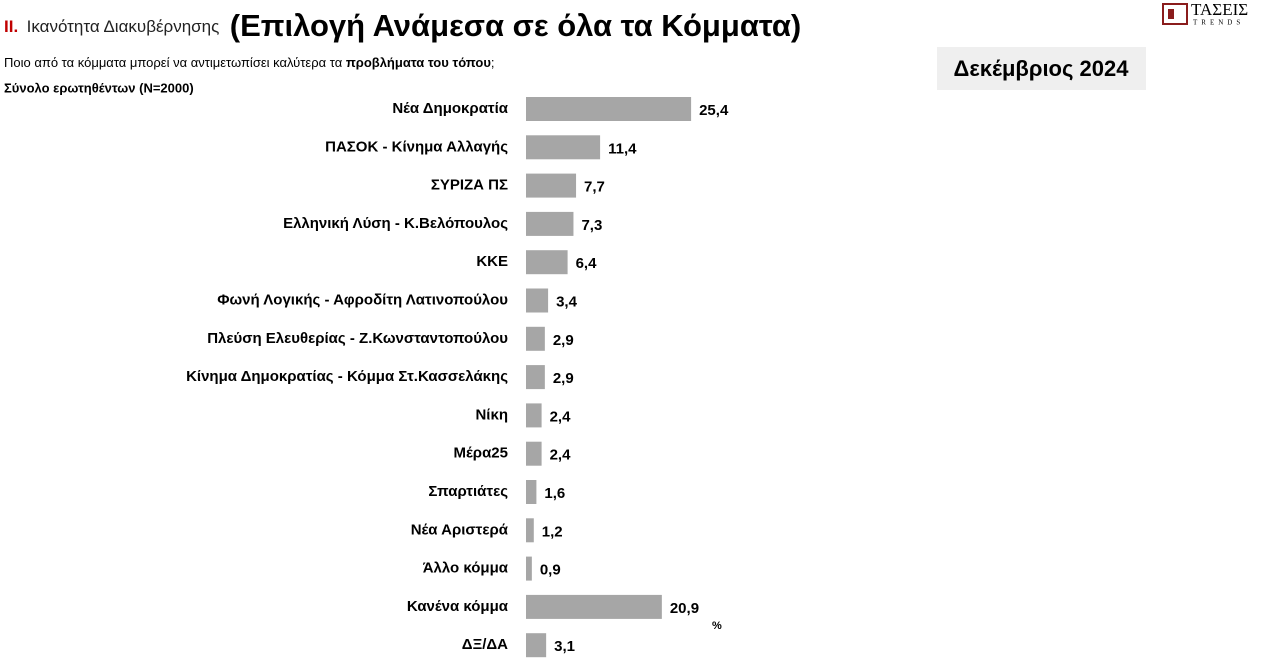 This screenshot has height=671, width=1263. What do you see at coordinates (347, 376) in the screenshot?
I see `category-label: Κίνημα Δημοκρατίας - Κόμμα Στ.Κασσελάκης` at bounding box center [347, 376].